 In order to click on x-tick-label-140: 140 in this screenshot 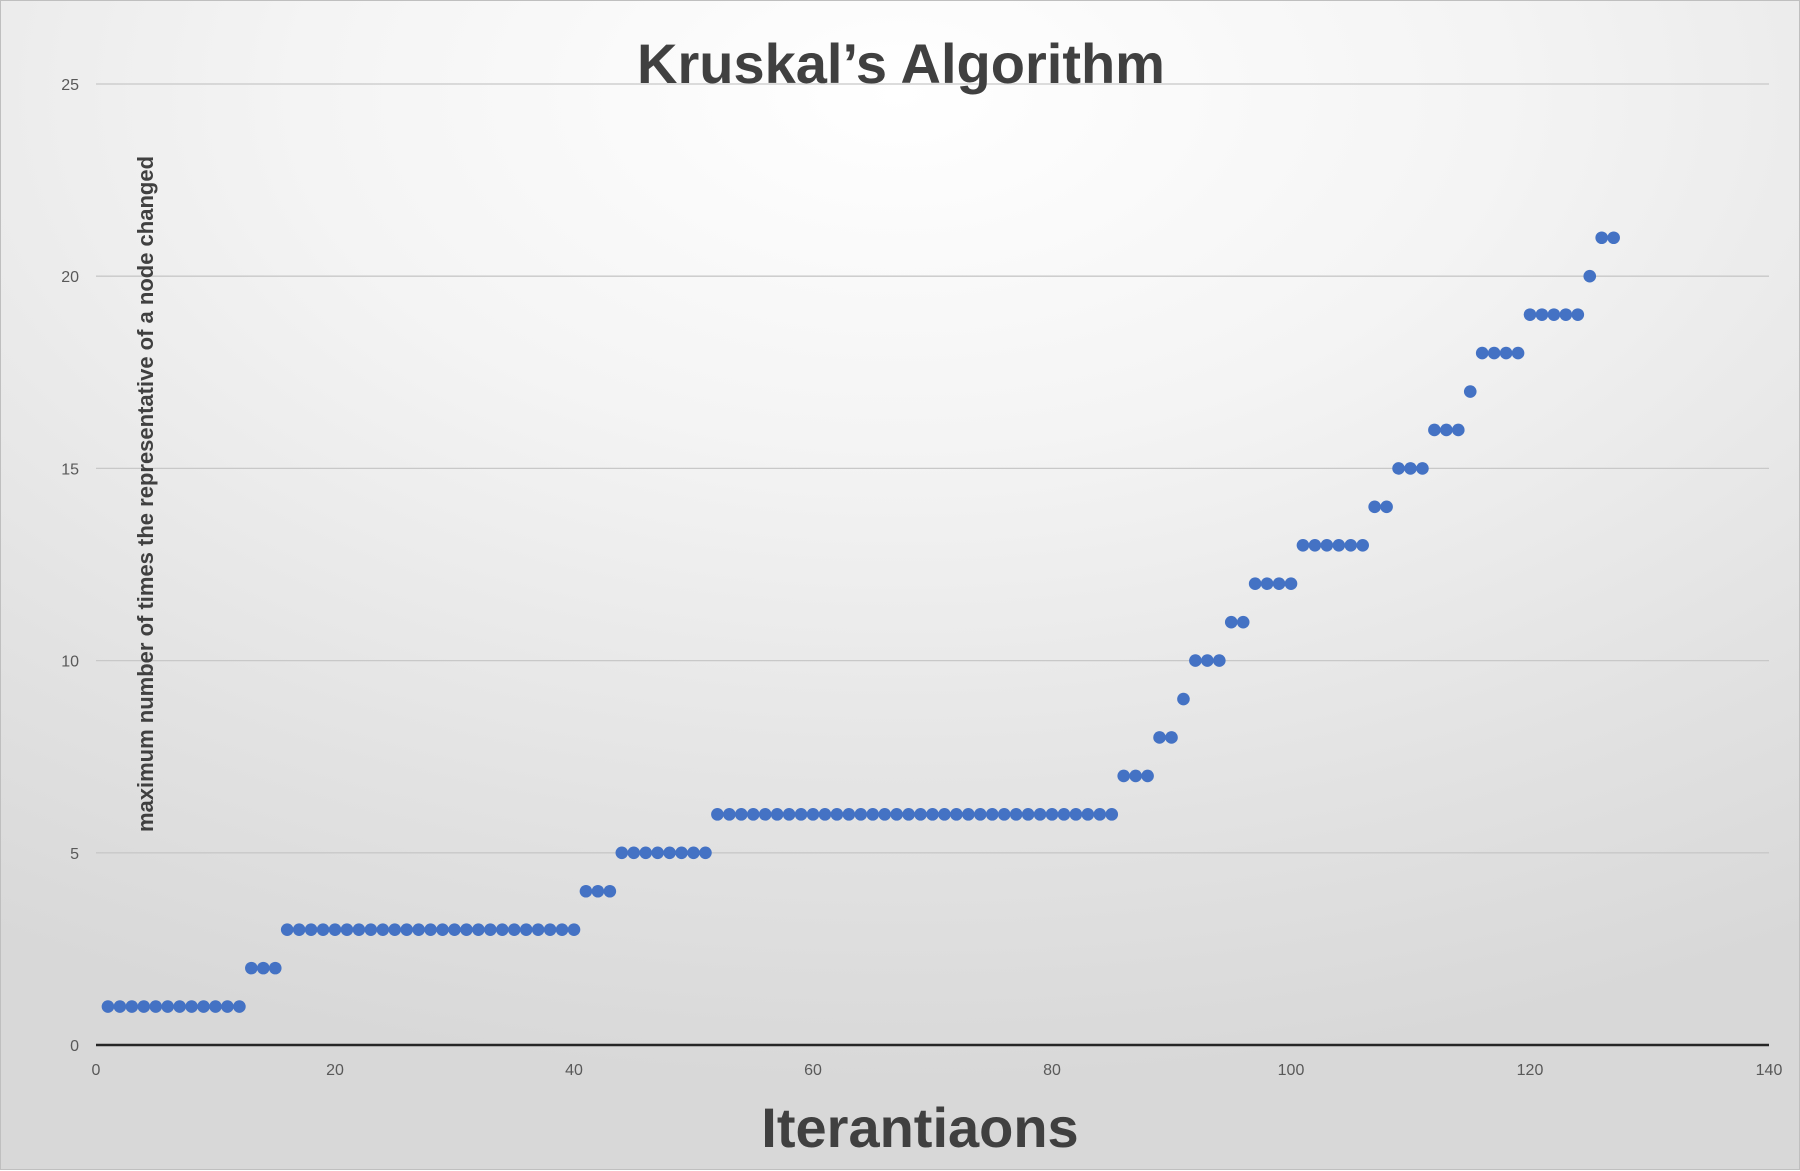, I will do `click(1769, 1070)`.